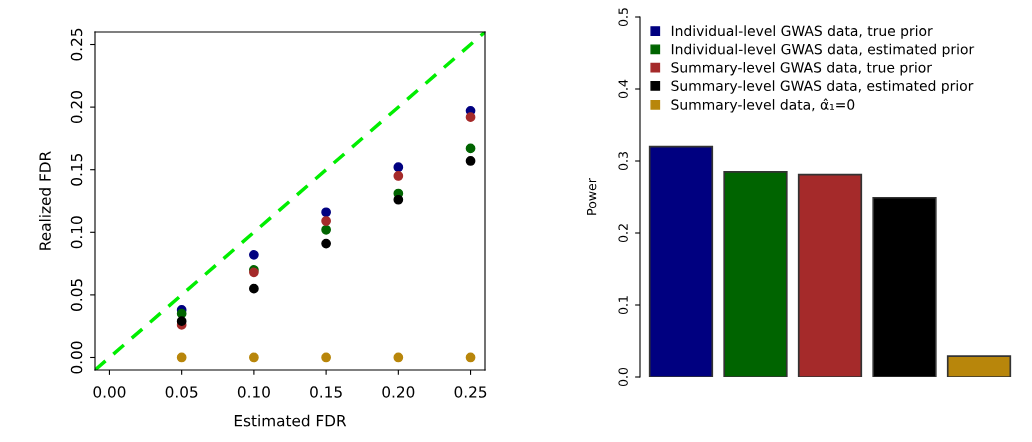 Image resolution: width=1032 pixels, height=442 pixels. I want to click on y-axis-title: Realized FDR, so click(45, 200).